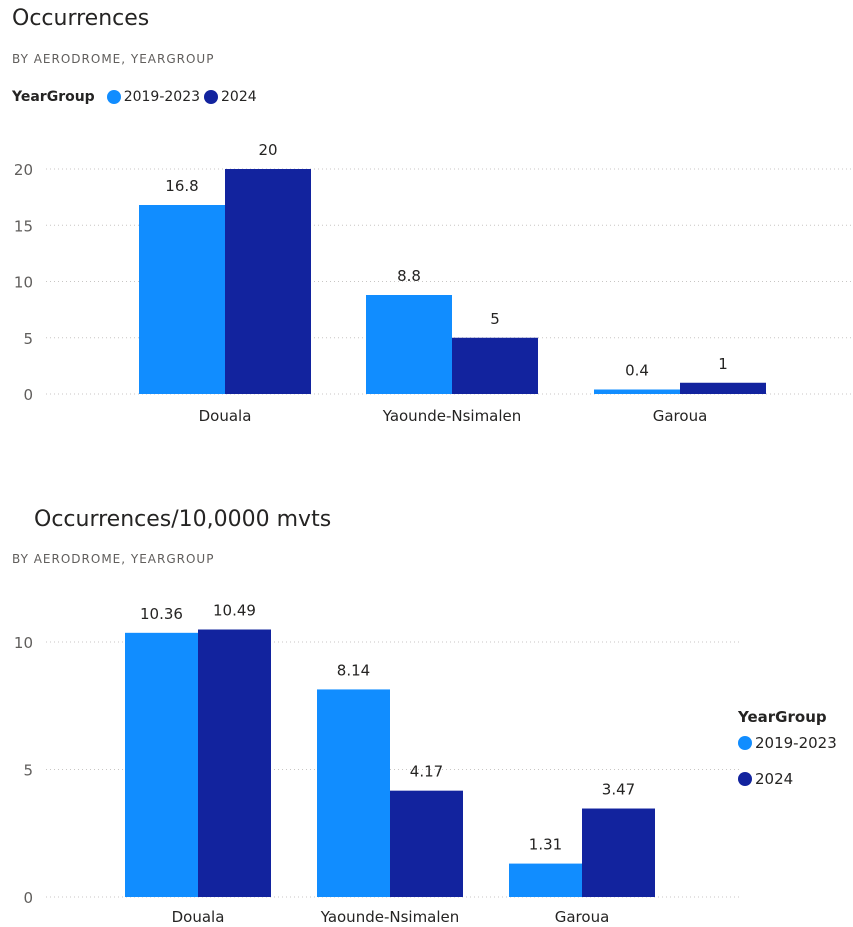 This screenshot has width=853, height=927. I want to click on chart1-x-tick-label: Douala, so click(225, 416).